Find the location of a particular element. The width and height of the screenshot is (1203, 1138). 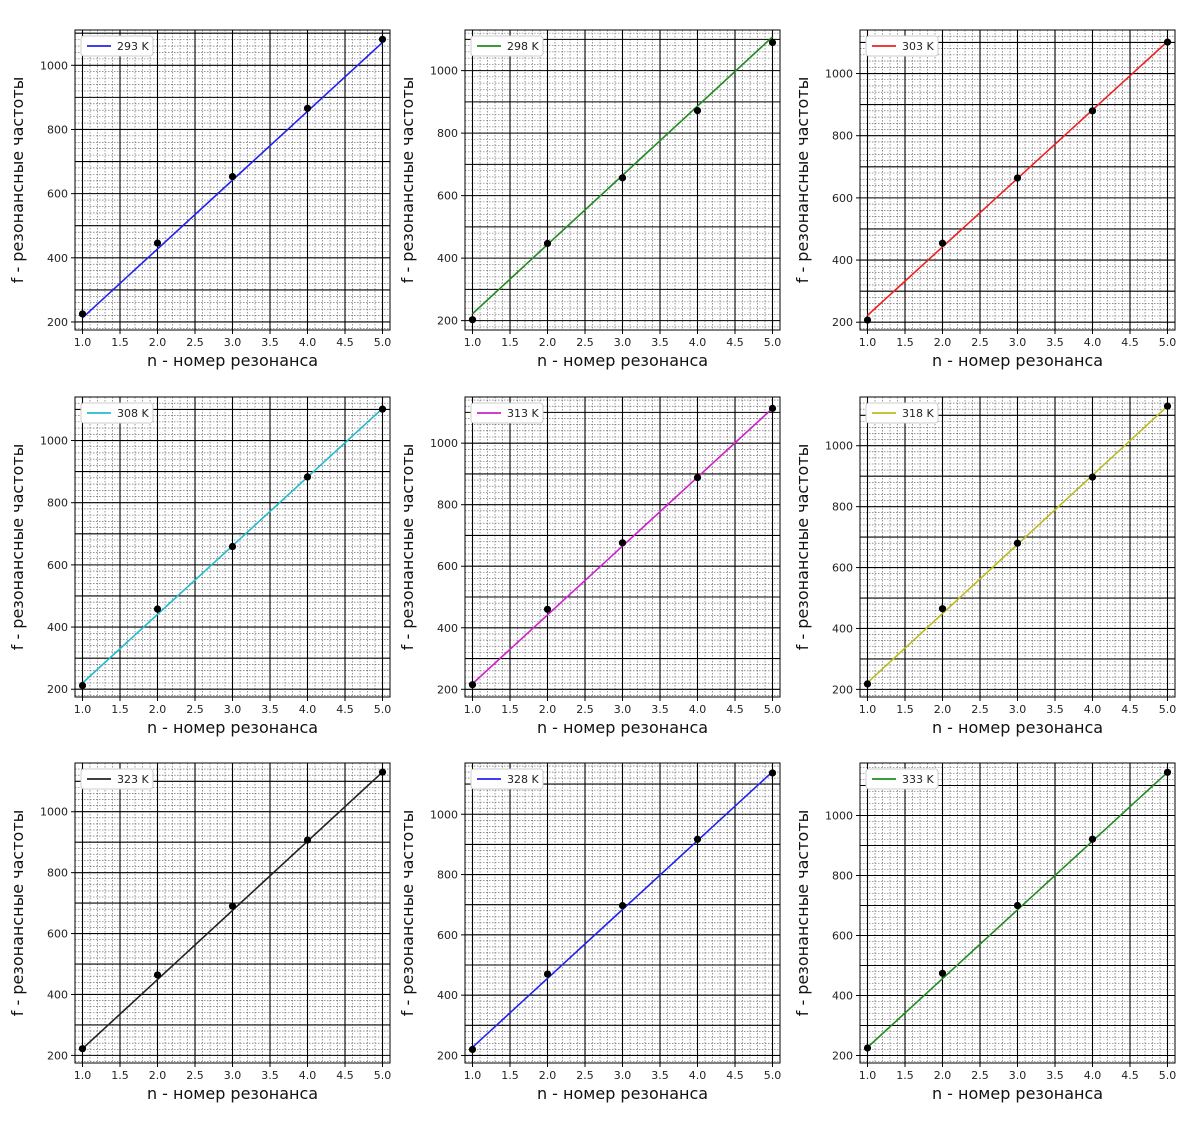

legend-label: 313 K is located at coordinates (523, 413).